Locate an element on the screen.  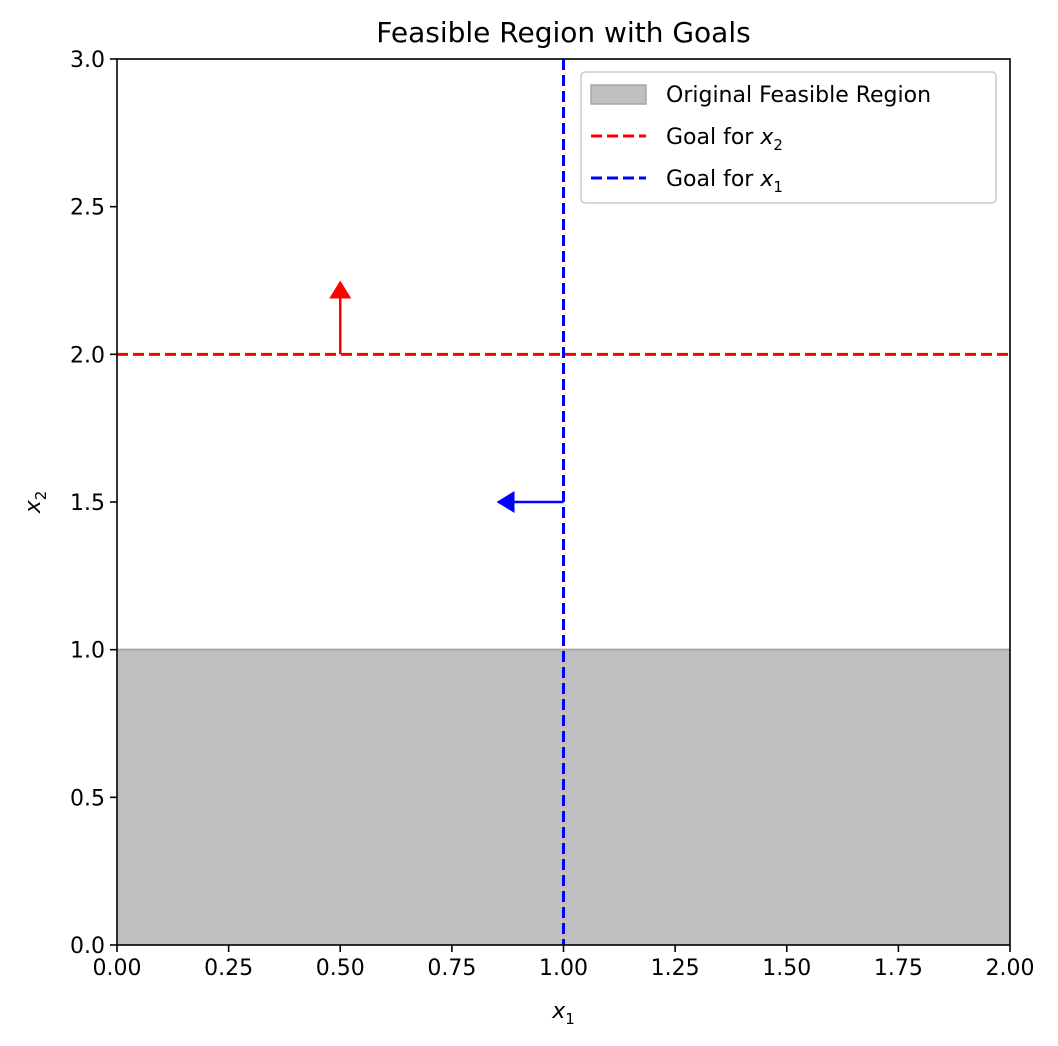
y-axis-ticks: 0.0 0.5 1.0 1.5 2.0 2.5 3.0 is located at coordinates (93, 503).